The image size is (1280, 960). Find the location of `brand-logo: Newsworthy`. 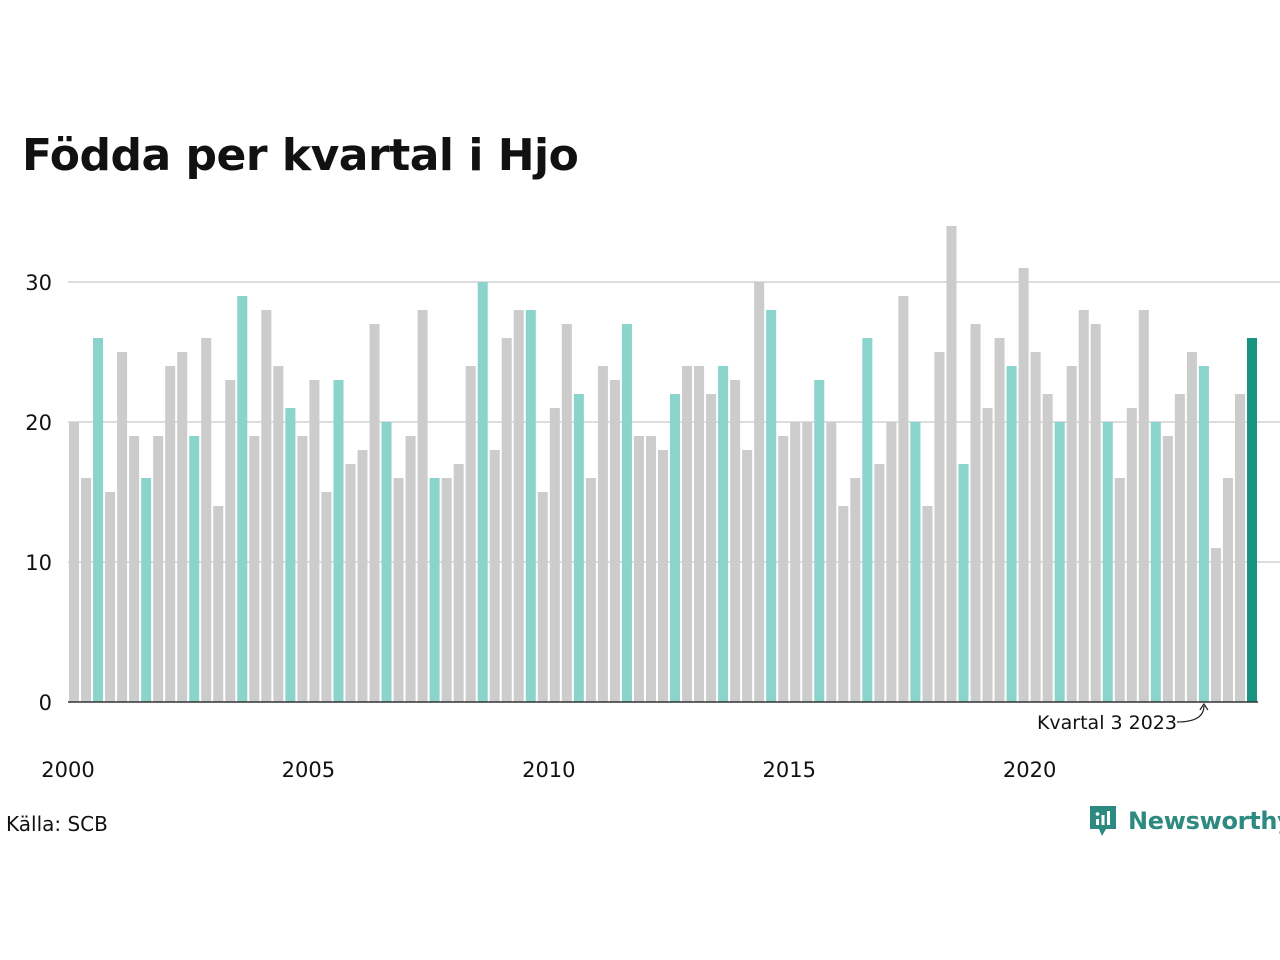

brand-logo: Newsworthy is located at coordinates (1184, 821).